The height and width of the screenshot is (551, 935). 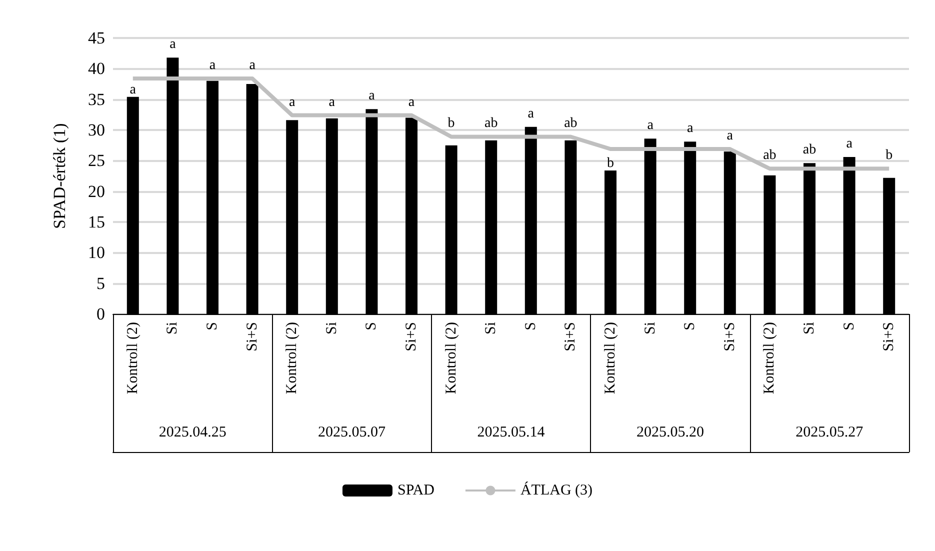 What do you see at coordinates (96, 68) in the screenshot?
I see `y-tick-label: 40` at bounding box center [96, 68].